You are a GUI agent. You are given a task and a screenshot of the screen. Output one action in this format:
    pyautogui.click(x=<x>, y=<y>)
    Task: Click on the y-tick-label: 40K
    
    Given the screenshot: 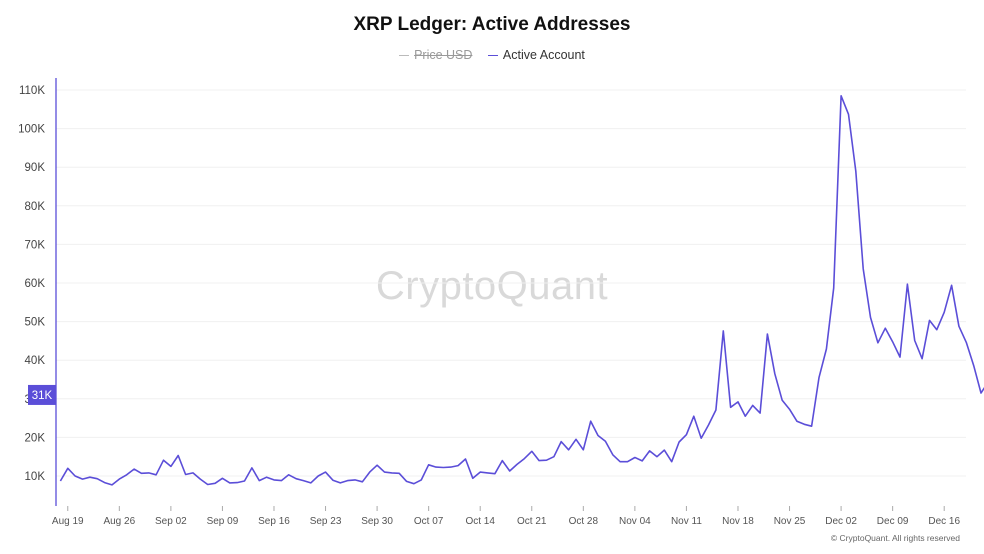 What is the action you would take?
    pyautogui.click(x=35, y=361)
    